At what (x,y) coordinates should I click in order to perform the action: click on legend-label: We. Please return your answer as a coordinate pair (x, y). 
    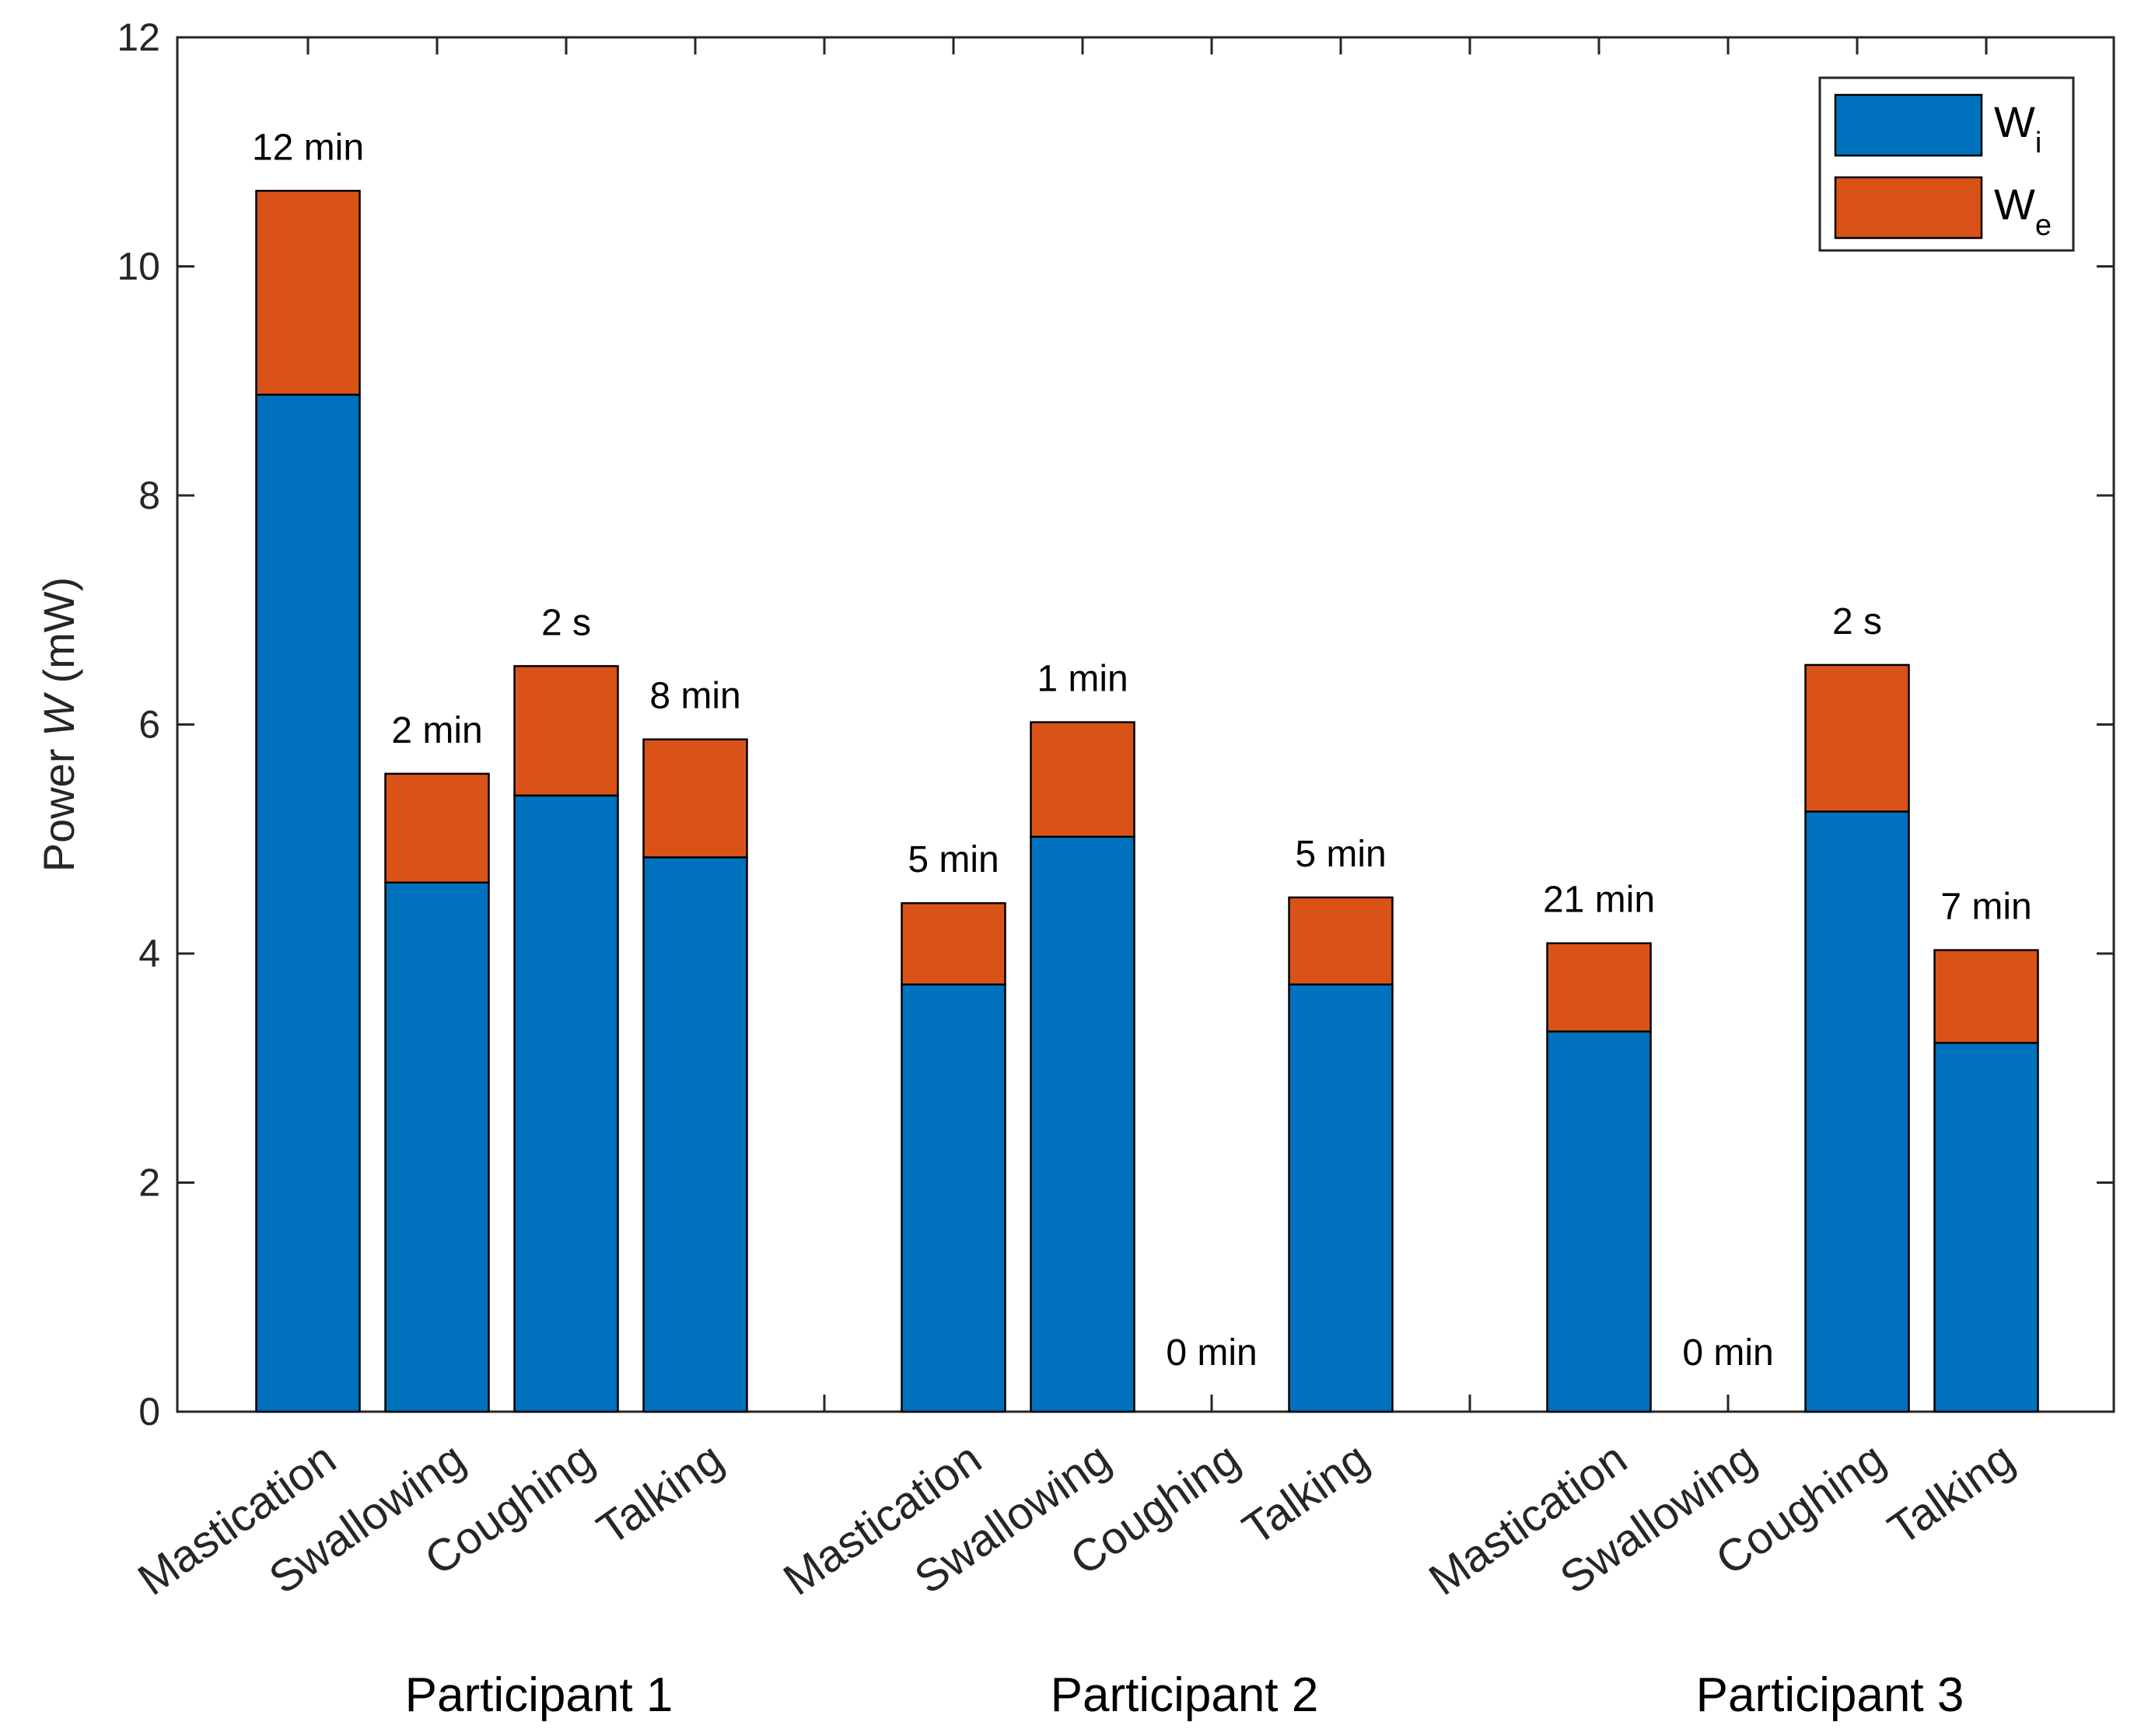
    Looking at the image, I should click on (2023, 211).